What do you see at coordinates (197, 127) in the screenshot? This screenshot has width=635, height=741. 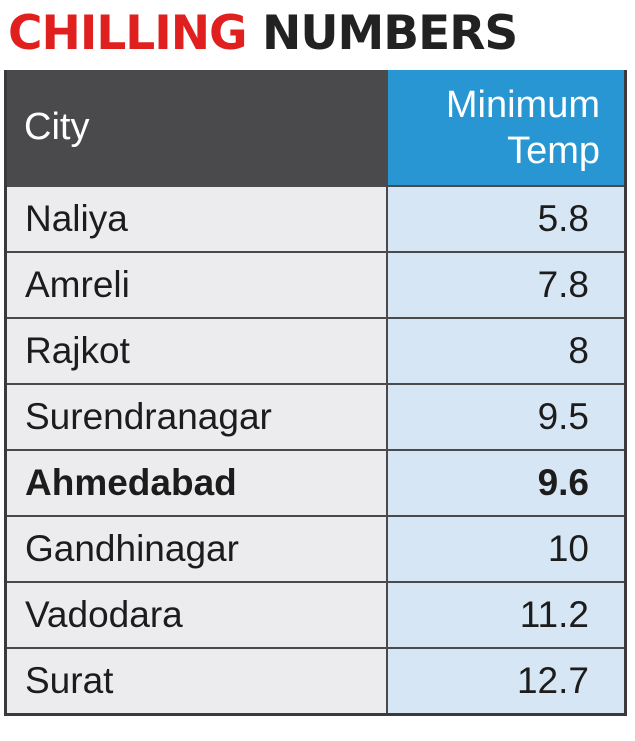 I see `header-city: City` at bounding box center [197, 127].